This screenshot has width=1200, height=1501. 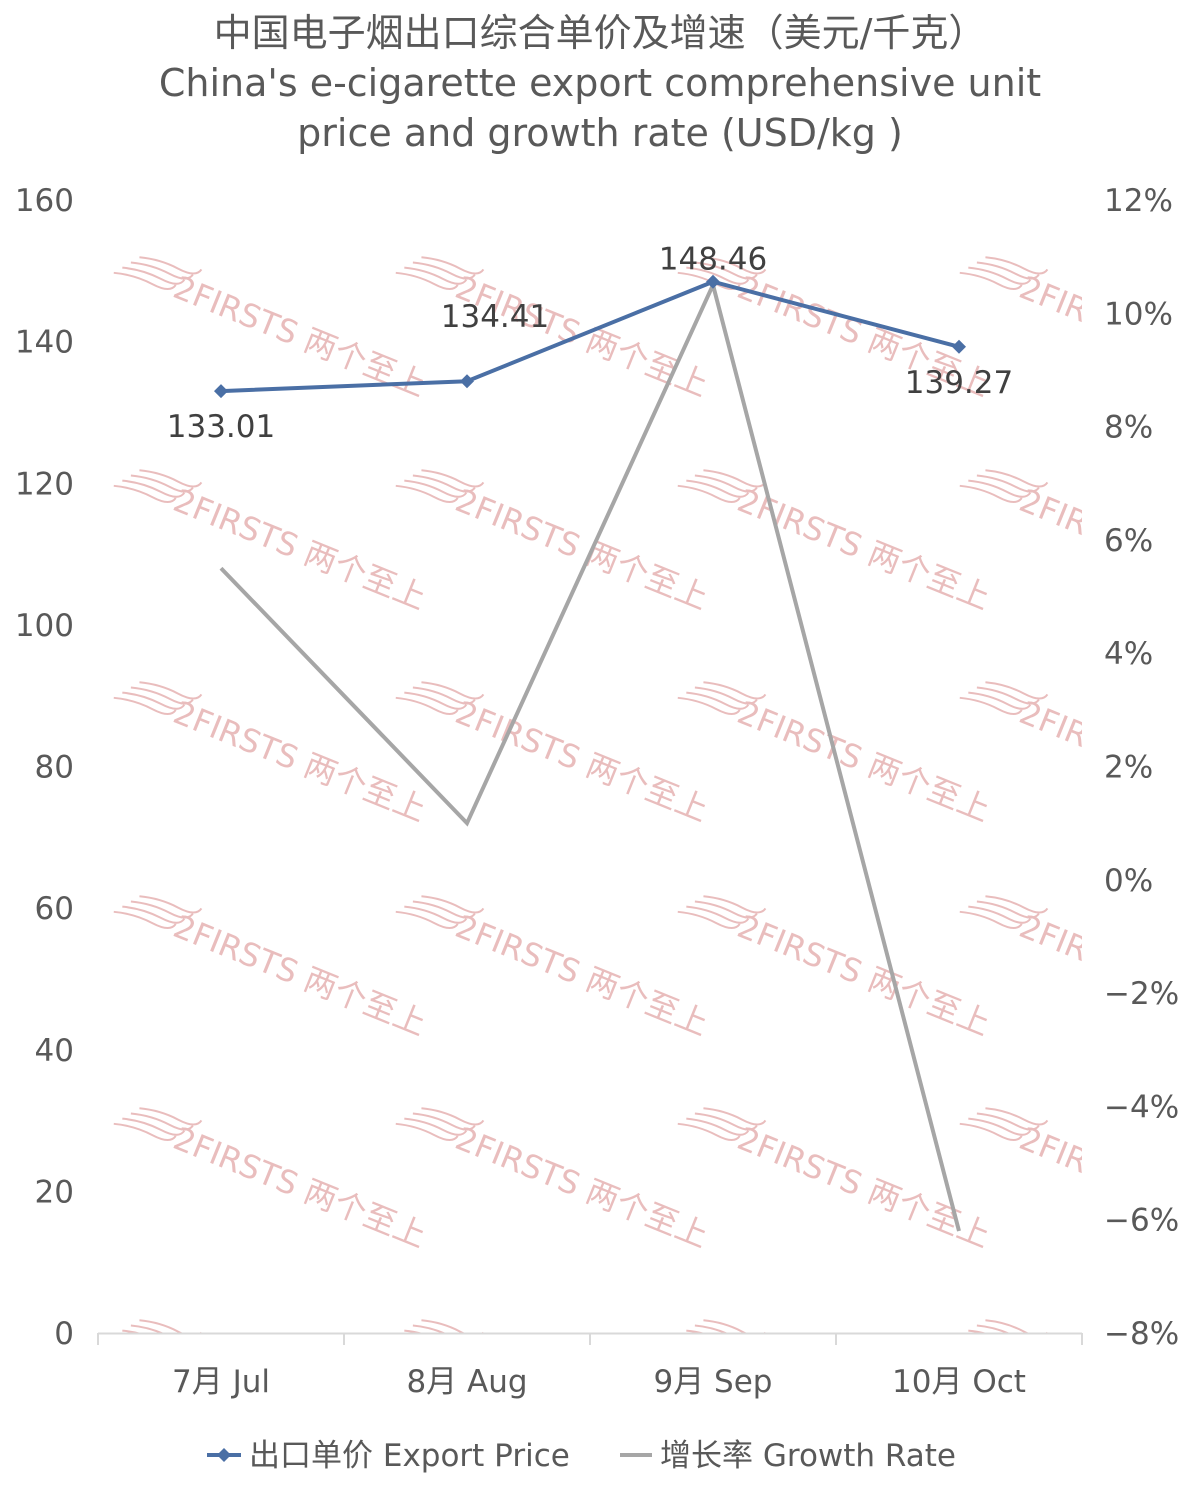 What do you see at coordinates (712, 1382) in the screenshot?
I see `x-tick-label: 9月 Sep` at bounding box center [712, 1382].